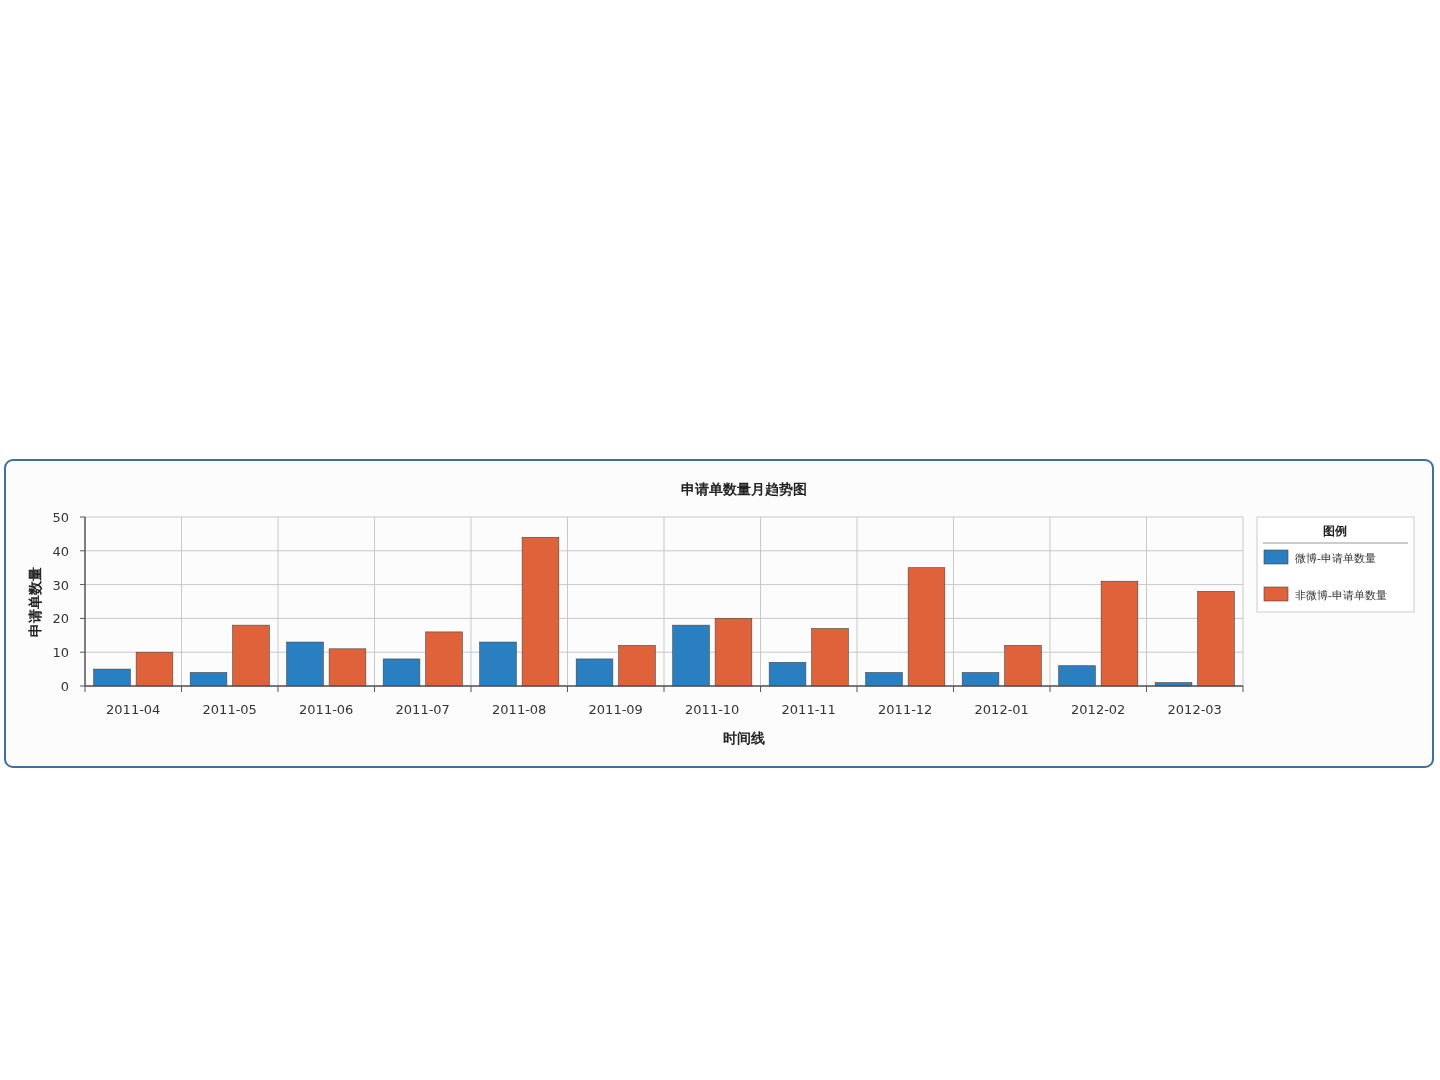  Describe the element at coordinates (1001, 709) in the screenshot. I see `x-tick-label: 2012-01` at that location.